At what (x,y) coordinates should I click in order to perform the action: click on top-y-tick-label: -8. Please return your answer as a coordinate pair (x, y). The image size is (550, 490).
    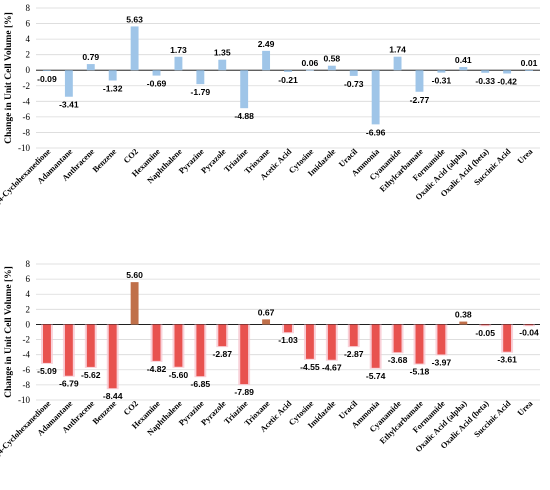
    Looking at the image, I should click on (27, 132).